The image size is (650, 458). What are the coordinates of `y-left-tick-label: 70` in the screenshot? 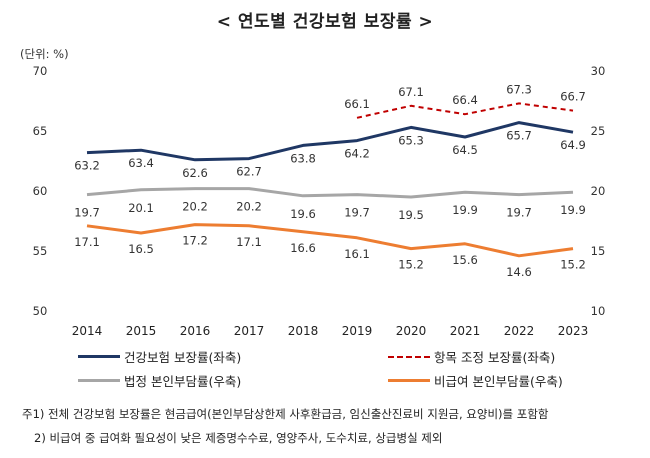 It's located at (40, 71).